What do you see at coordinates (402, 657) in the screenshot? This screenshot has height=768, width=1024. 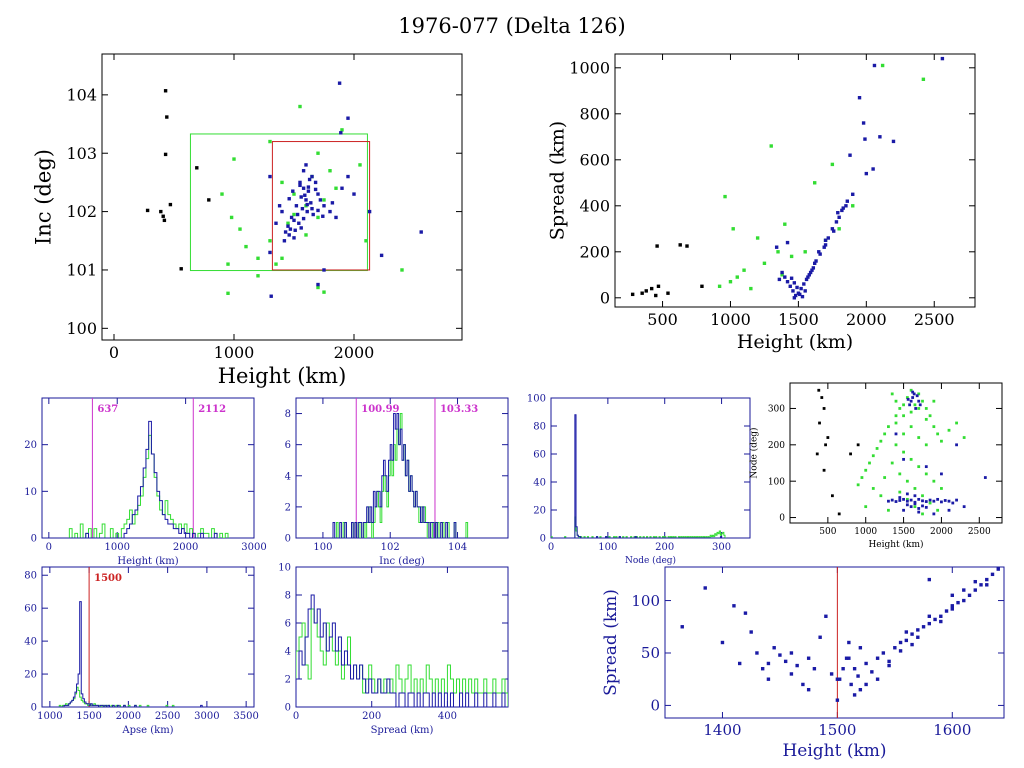 I see `histogram-green` at bounding box center [402, 657].